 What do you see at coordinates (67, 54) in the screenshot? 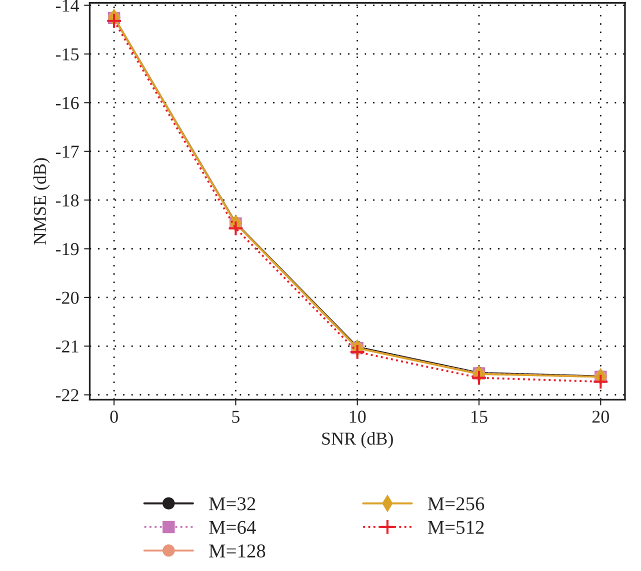
I see `y-tick-label: -15` at bounding box center [67, 54].